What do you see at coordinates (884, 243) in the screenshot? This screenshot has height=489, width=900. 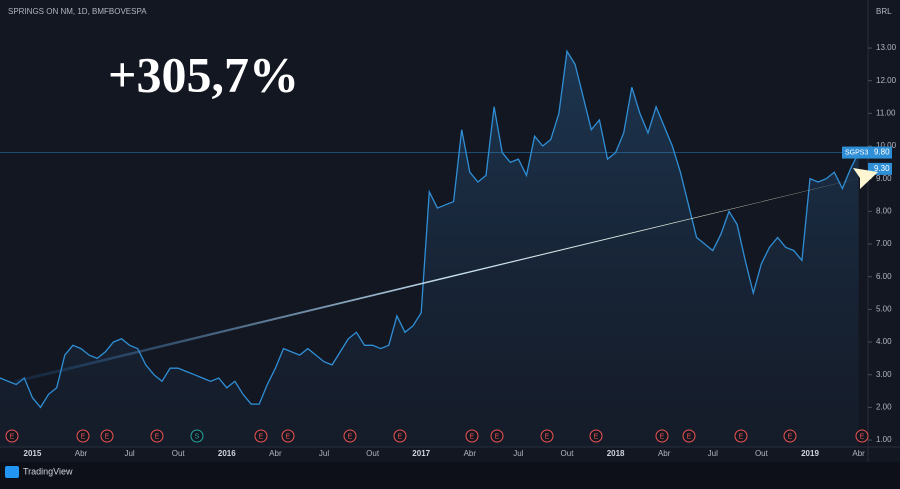 I see `y-tick-label: 7.00` at bounding box center [884, 243].